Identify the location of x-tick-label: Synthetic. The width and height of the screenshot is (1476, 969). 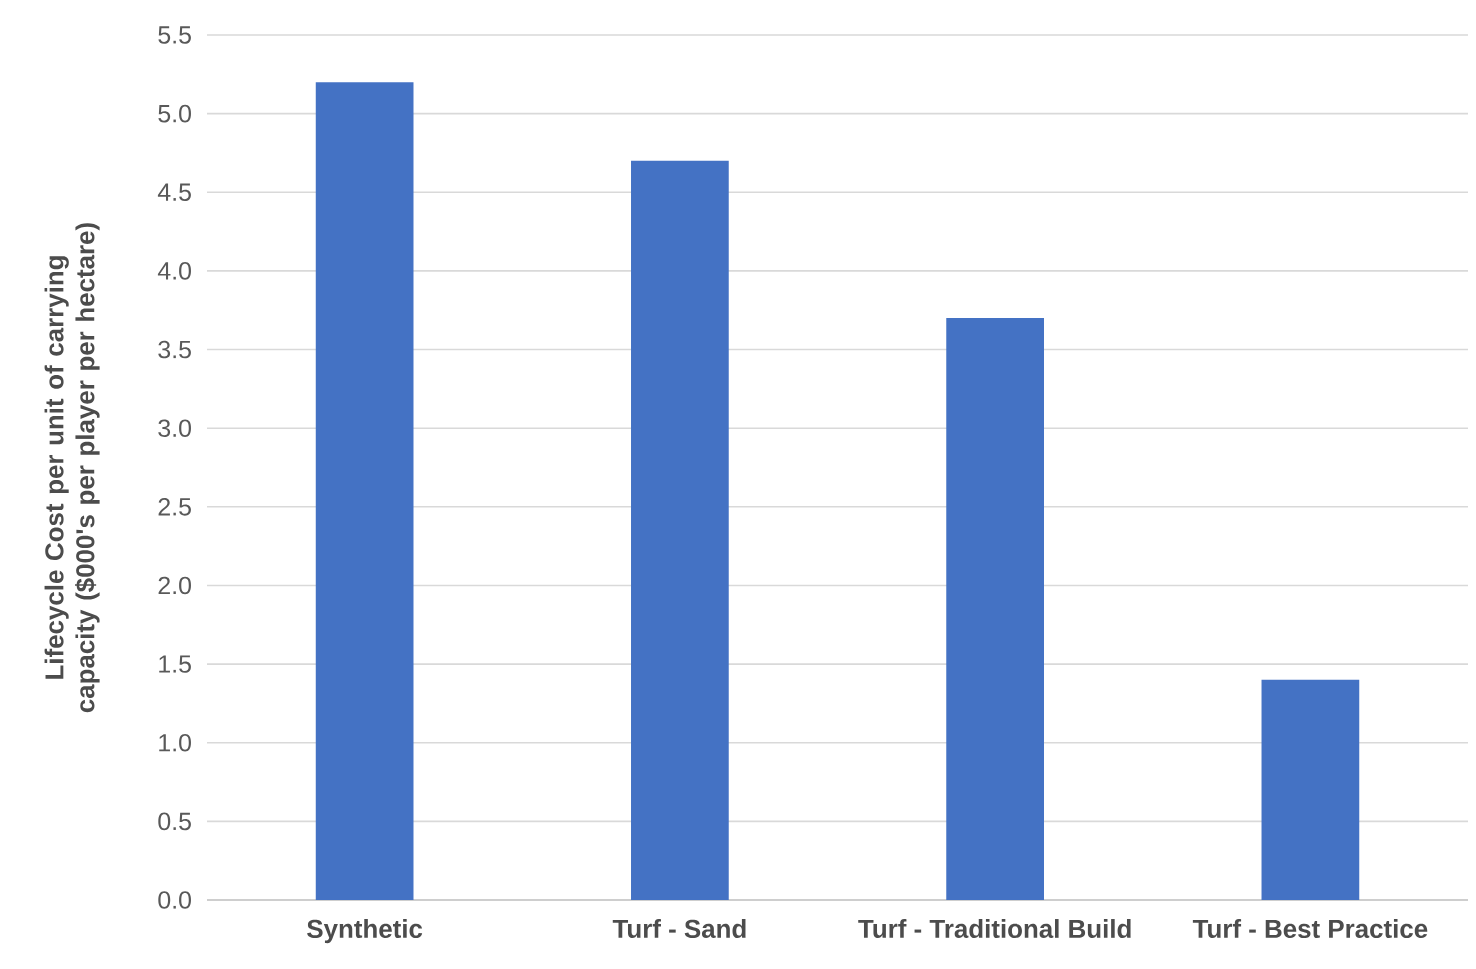
(365, 931).